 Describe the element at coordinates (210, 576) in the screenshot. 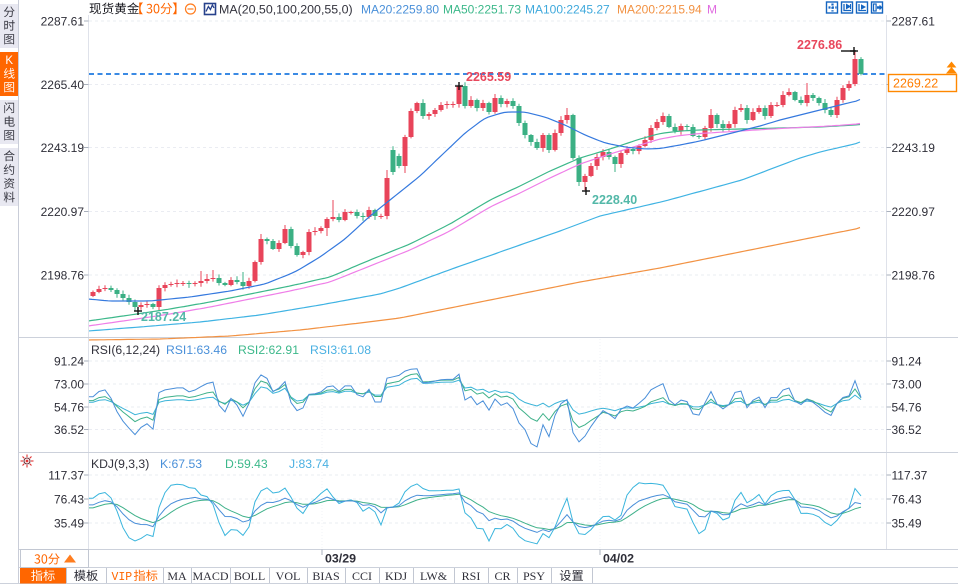

I see `svg-text: MACD` at that location.